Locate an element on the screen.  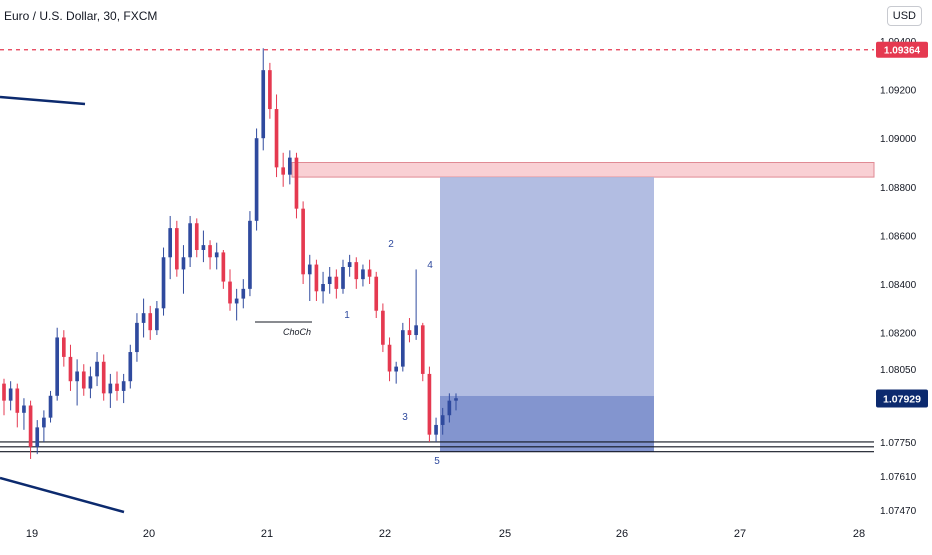
price-tick-label: 1.08050 is located at coordinates (898, 370).